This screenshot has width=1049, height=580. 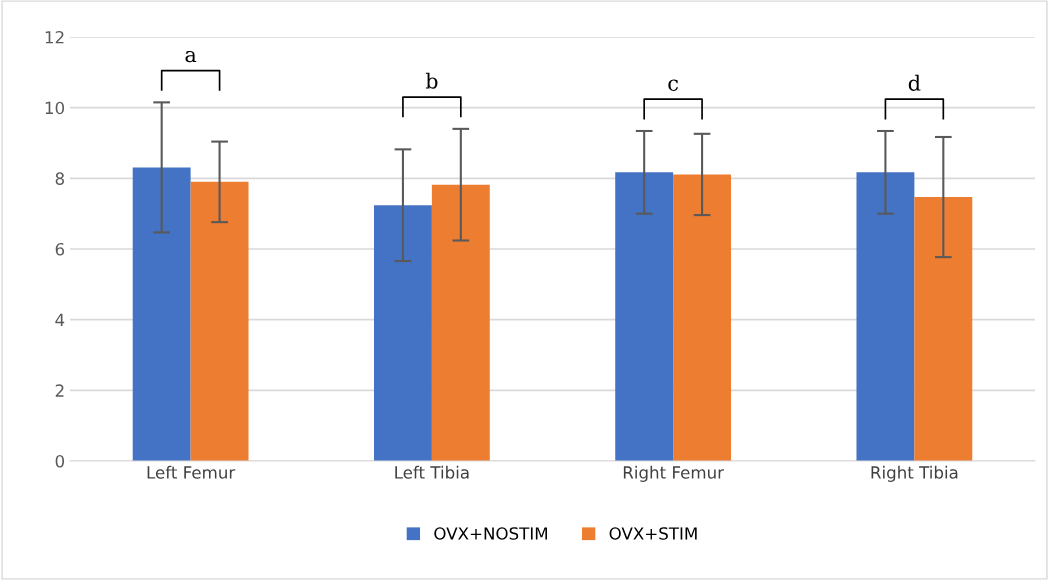 What do you see at coordinates (59, 390) in the screenshot?
I see `y-tick-label: 2` at bounding box center [59, 390].